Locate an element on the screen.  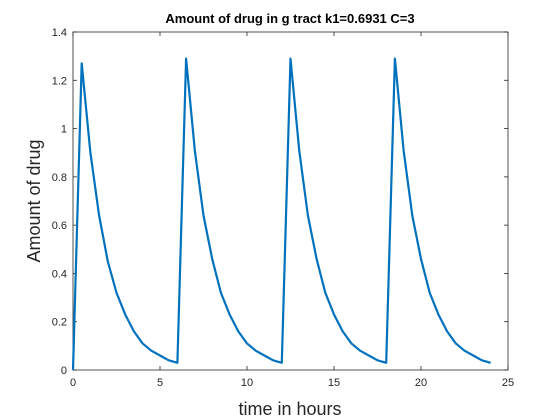
y-tick-label: 0.2 is located at coordinates (59, 323).